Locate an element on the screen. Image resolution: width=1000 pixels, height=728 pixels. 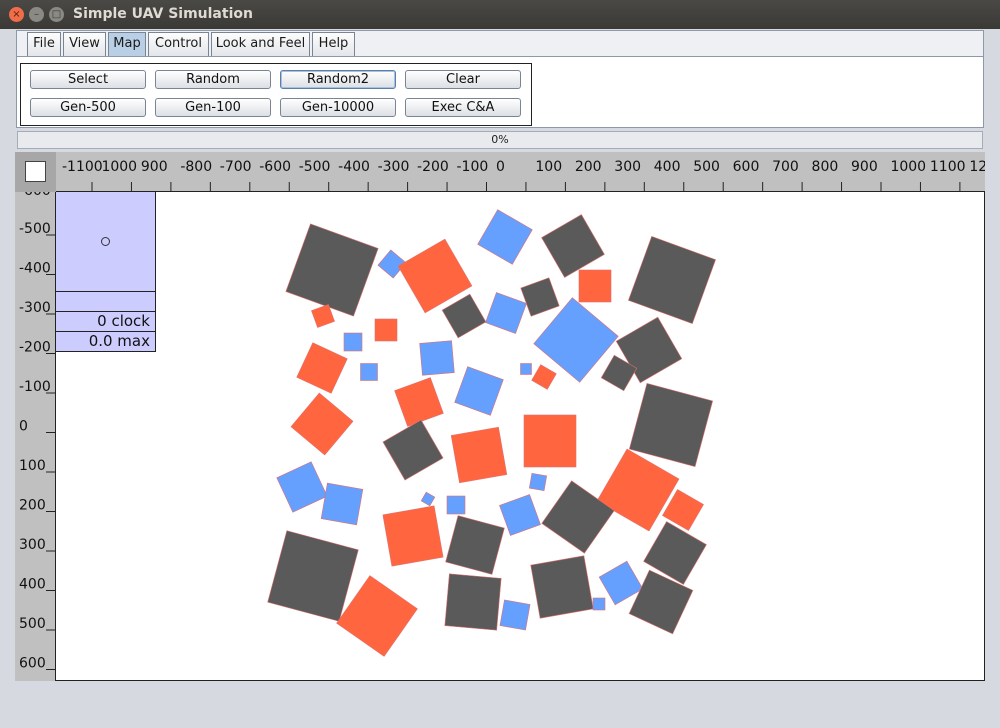
tab-view: View is located at coordinates (84, 44).